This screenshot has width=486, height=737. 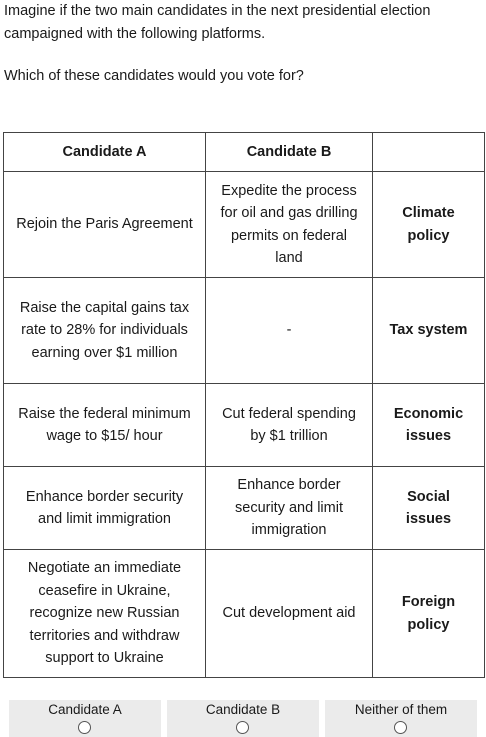 I want to click on candidate-a-cell: Rejoin the Paris Agreement, so click(x=104, y=224).